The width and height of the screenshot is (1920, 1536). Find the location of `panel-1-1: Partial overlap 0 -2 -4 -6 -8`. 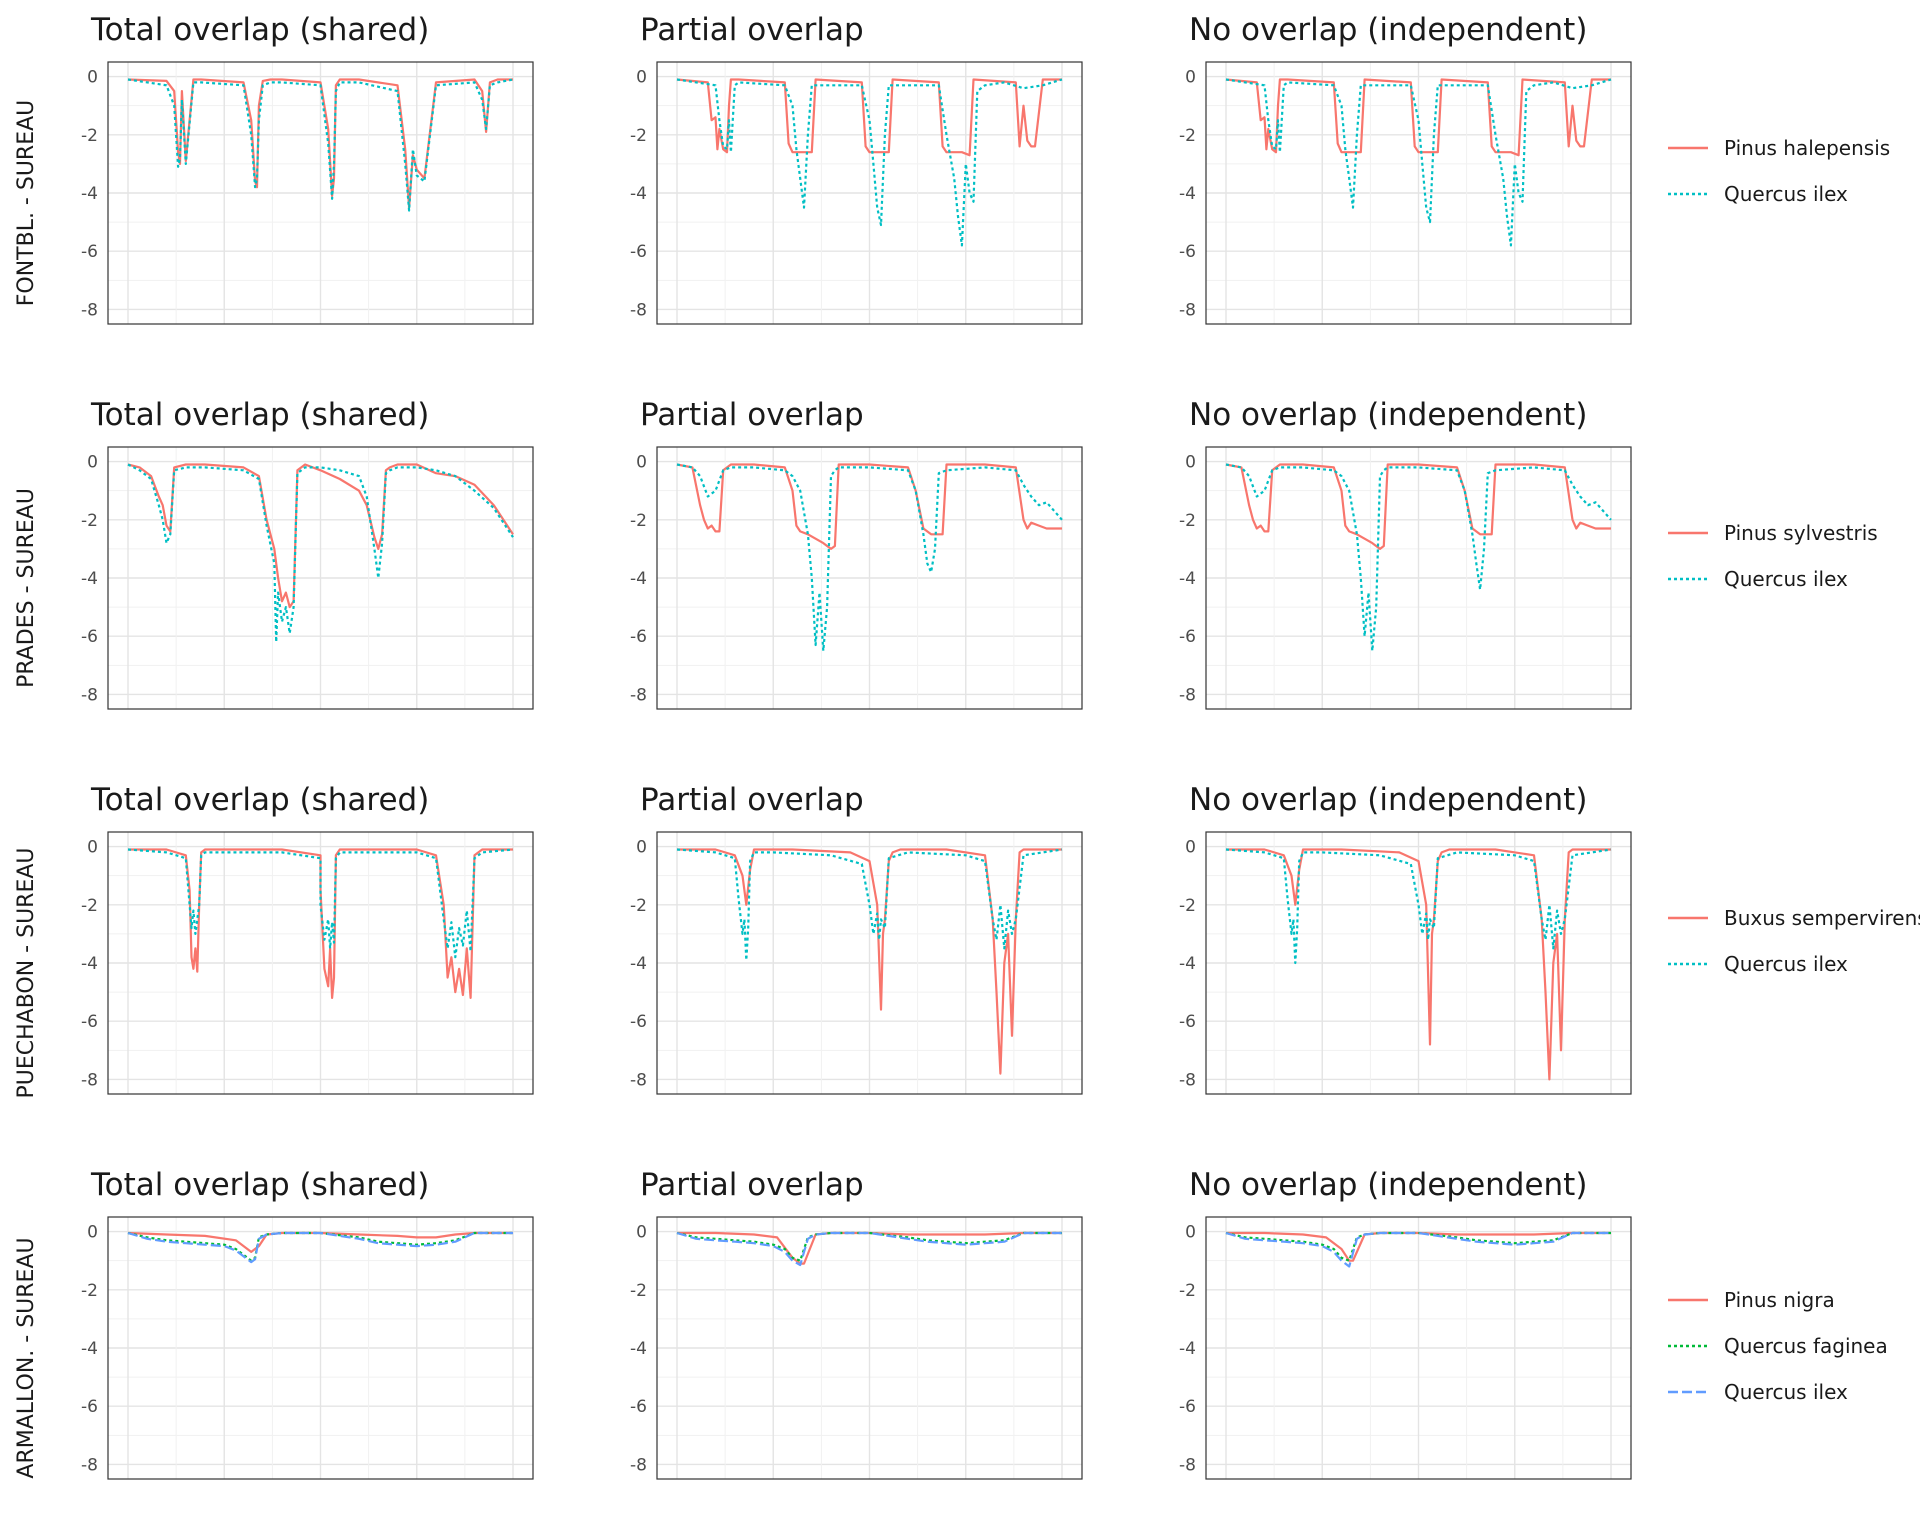

panel-1-1: Partial overlap 0 -2 -4 -6 -8 is located at coordinates (856, 553).